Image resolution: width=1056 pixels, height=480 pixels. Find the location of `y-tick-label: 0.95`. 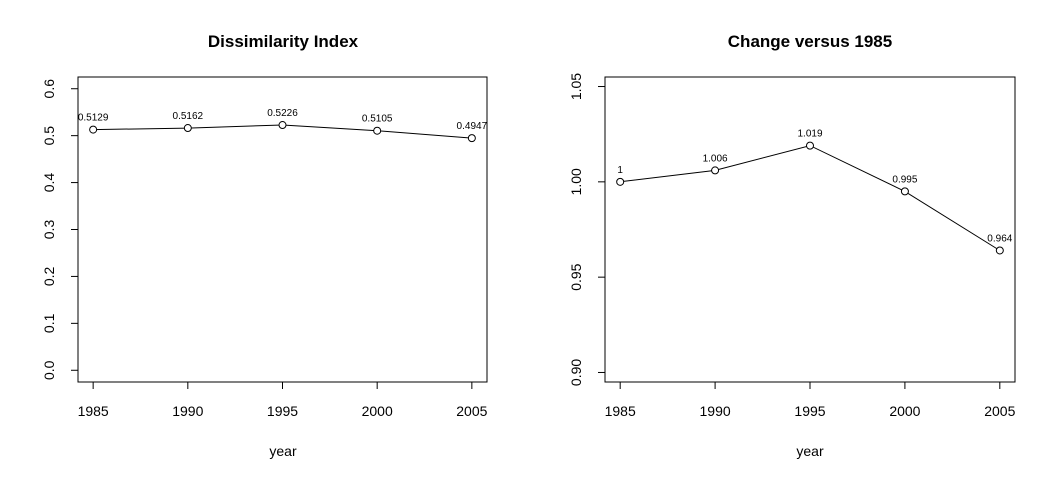

y-tick-label: 0.95 is located at coordinates (576, 276).